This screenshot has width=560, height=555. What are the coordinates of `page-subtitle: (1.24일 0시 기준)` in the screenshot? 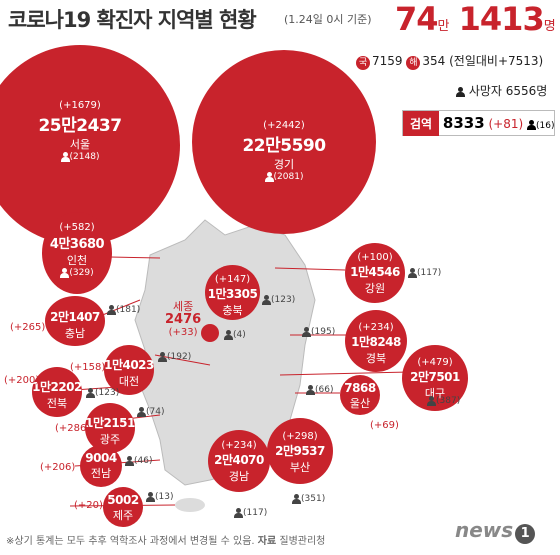 It's located at (328, 19).